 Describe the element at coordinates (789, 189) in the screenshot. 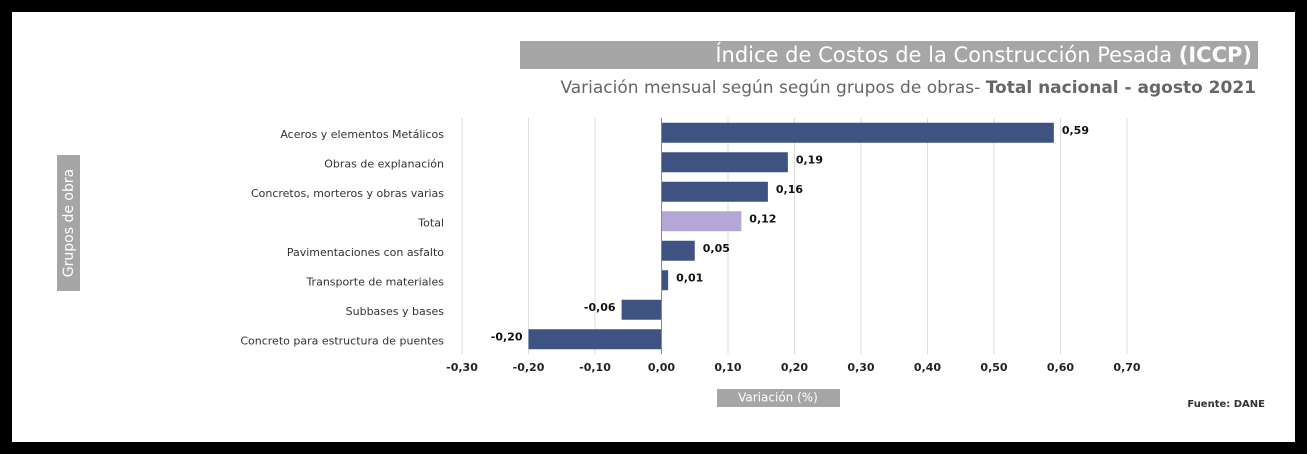

I see `value-label: 0,16` at that location.